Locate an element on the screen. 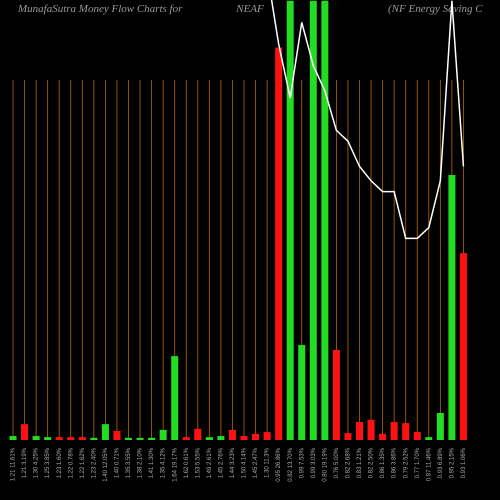 Image resolution: width=500 pixels, height=500 pixels. x-tick-label: 1.25 3.85% is located at coordinates (48, 462).